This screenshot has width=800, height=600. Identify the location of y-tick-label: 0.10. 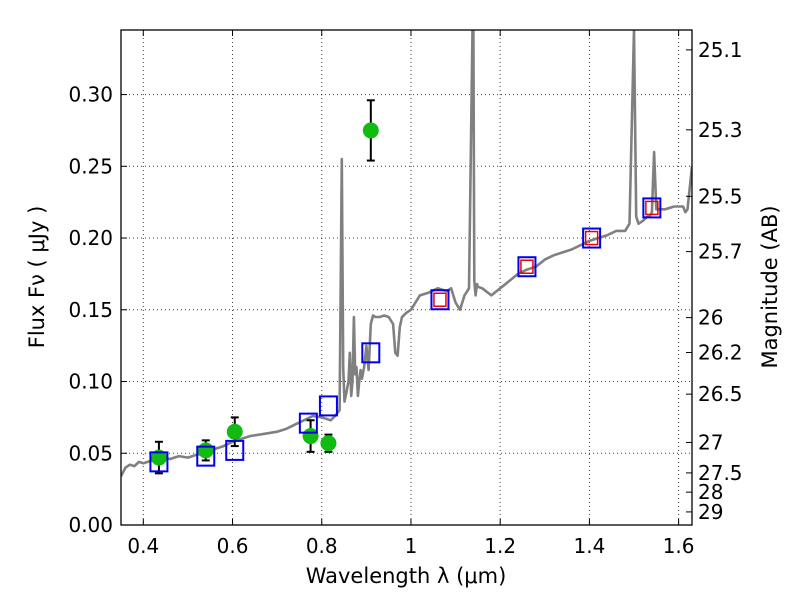
(90, 382).